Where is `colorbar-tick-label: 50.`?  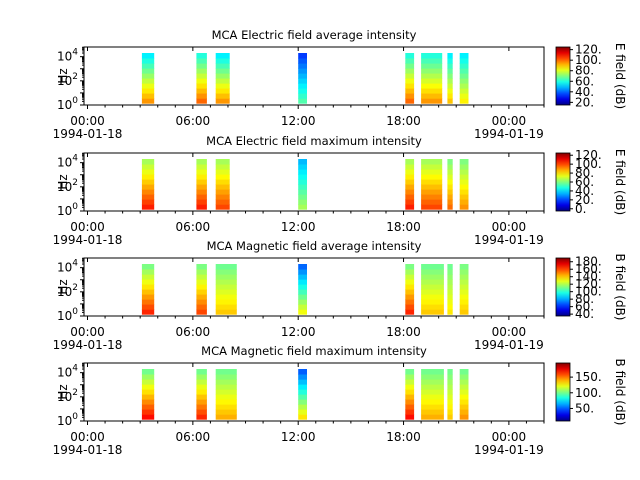
colorbar-tick-label: 50. is located at coordinates (584, 408).